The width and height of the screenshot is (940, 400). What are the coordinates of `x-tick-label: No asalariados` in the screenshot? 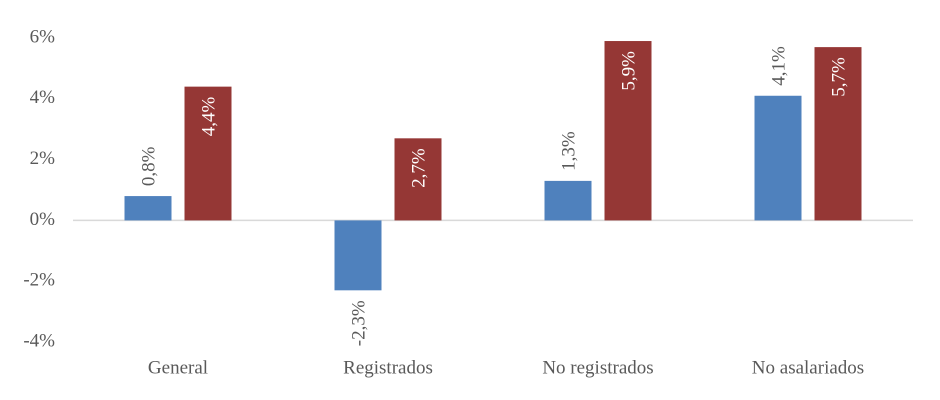 It's located at (808, 367).